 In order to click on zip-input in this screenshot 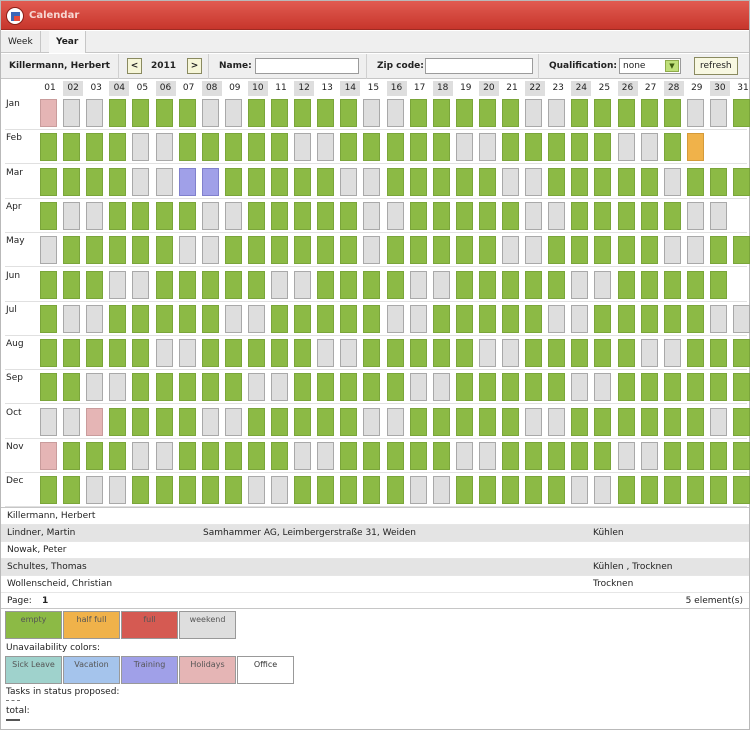, I will do `click(479, 66)`.